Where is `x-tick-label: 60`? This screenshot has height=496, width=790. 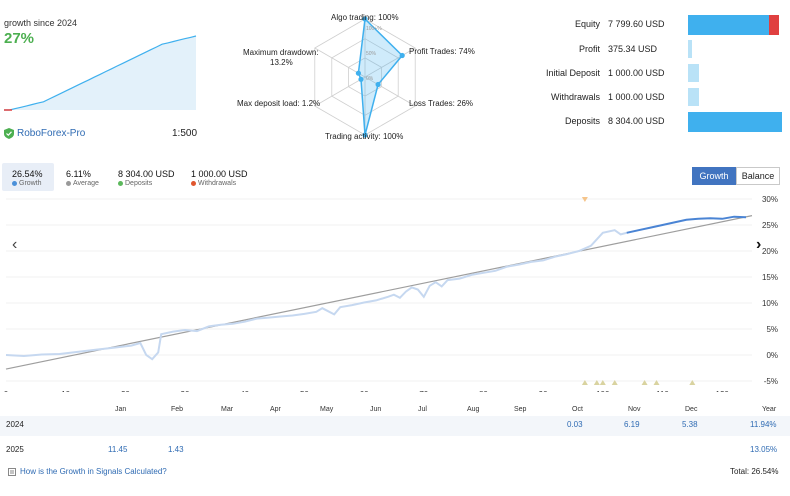 x-tick-label: 60 is located at coordinates (364, 391).